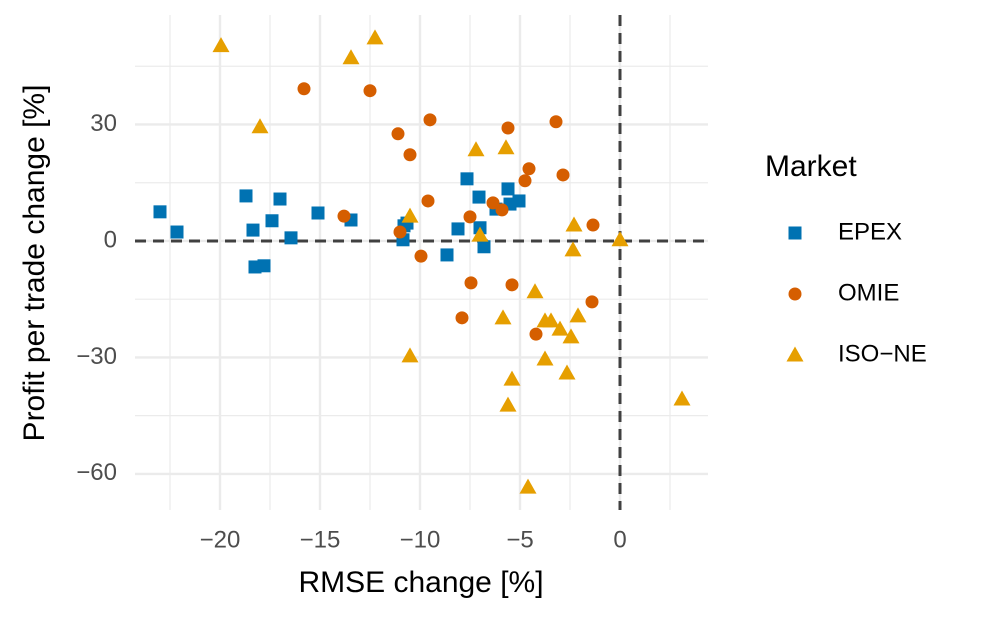 The image size is (997, 623). I want to click on x-axis-title: RMSE change [%], so click(420, 582).